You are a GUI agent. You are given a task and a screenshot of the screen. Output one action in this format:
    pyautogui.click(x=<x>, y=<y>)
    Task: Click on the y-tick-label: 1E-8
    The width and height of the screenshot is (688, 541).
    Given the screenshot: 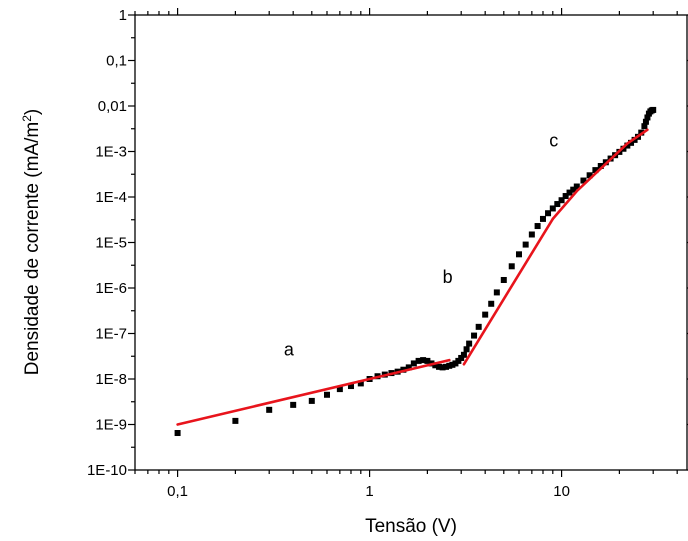 What is the action you would take?
    pyautogui.click(x=111, y=379)
    